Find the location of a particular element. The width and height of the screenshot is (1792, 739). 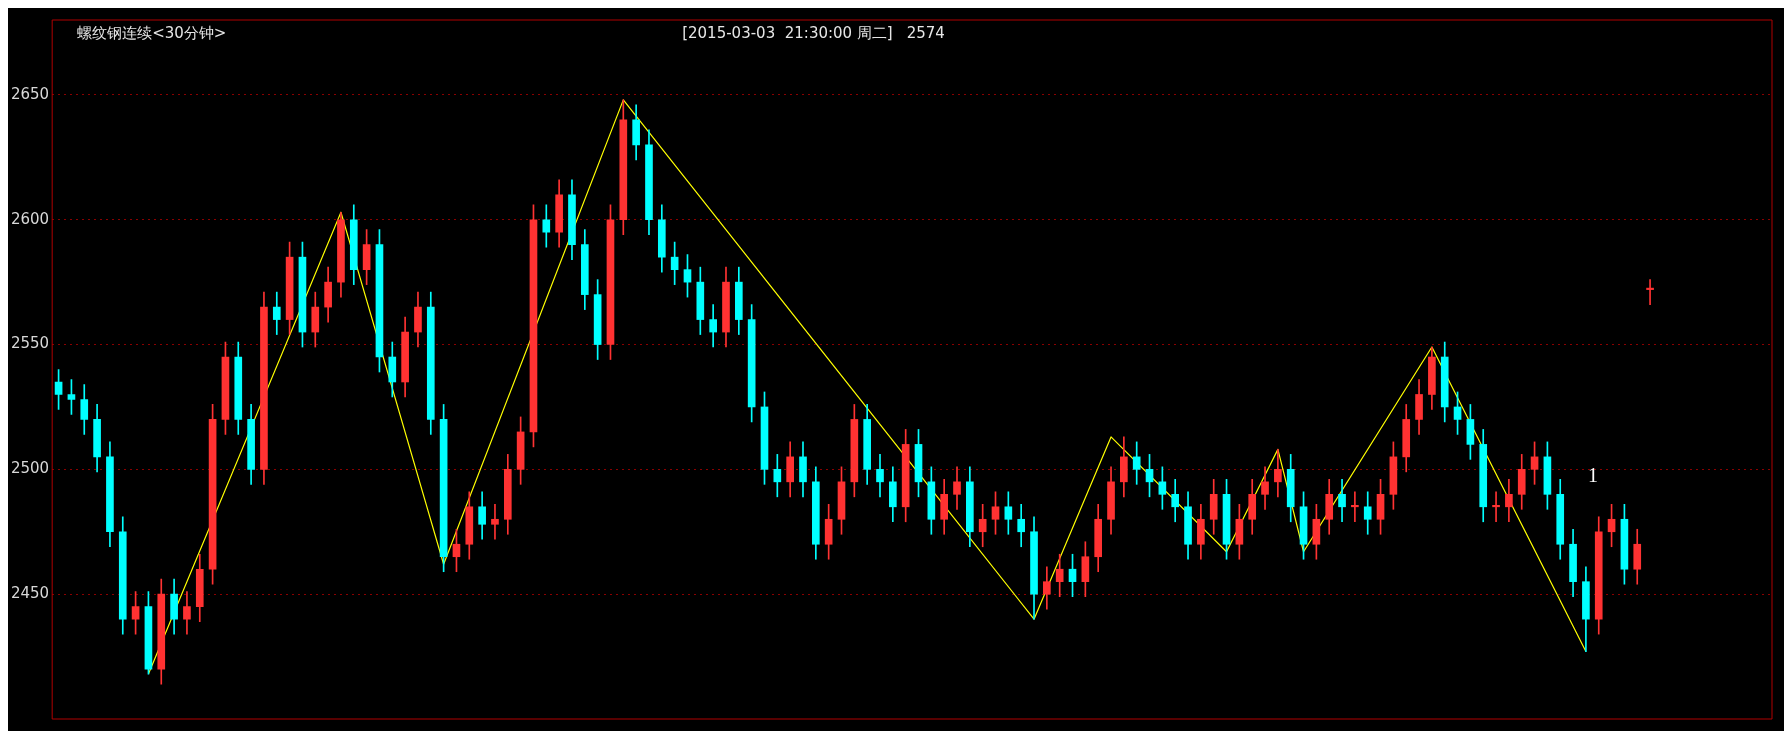

y-tick-label: 2450 is located at coordinates (30, 593).